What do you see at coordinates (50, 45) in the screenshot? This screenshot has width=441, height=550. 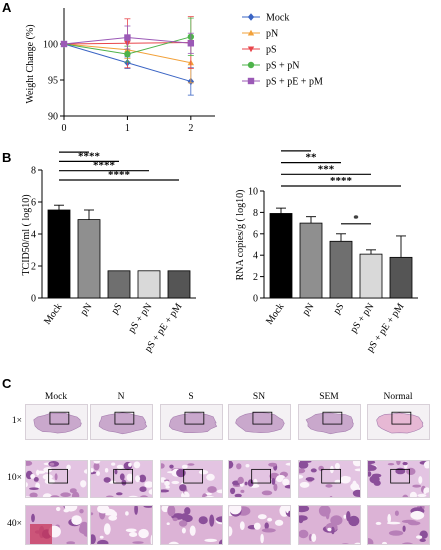 I see `y-tick-label: 100` at bounding box center [50, 45].